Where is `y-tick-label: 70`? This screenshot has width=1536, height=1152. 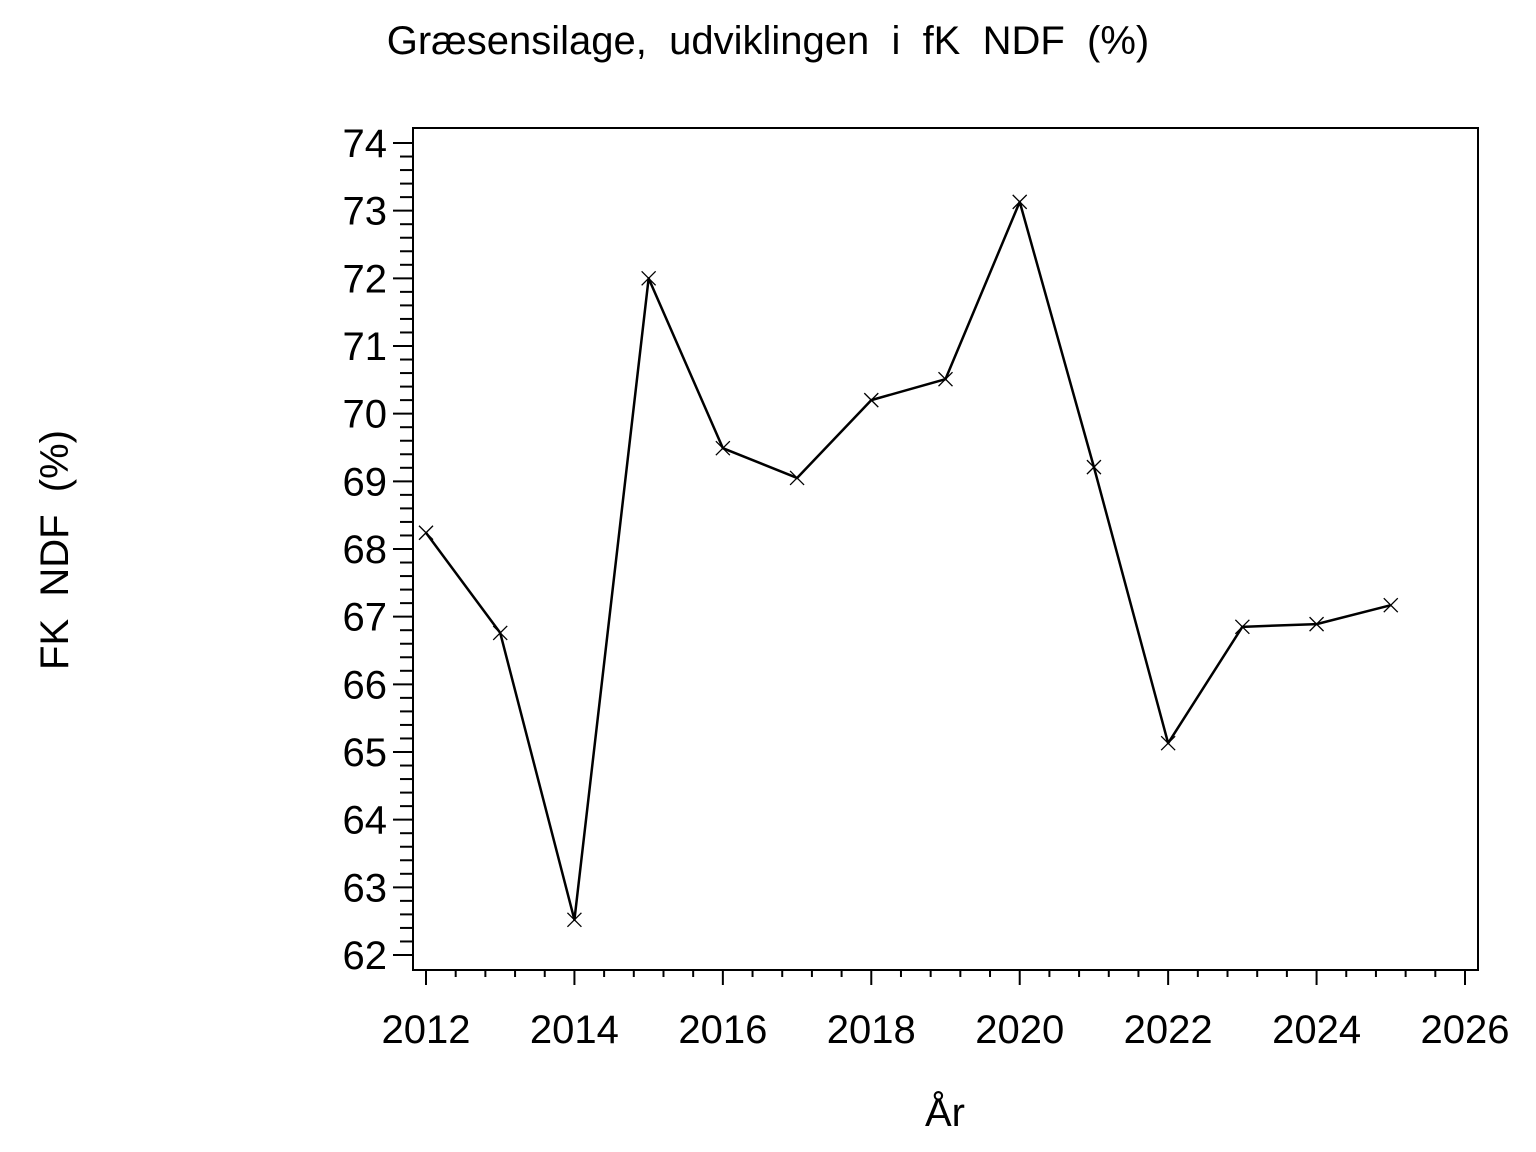 y-tick-label: 70 is located at coordinates (365, 415).